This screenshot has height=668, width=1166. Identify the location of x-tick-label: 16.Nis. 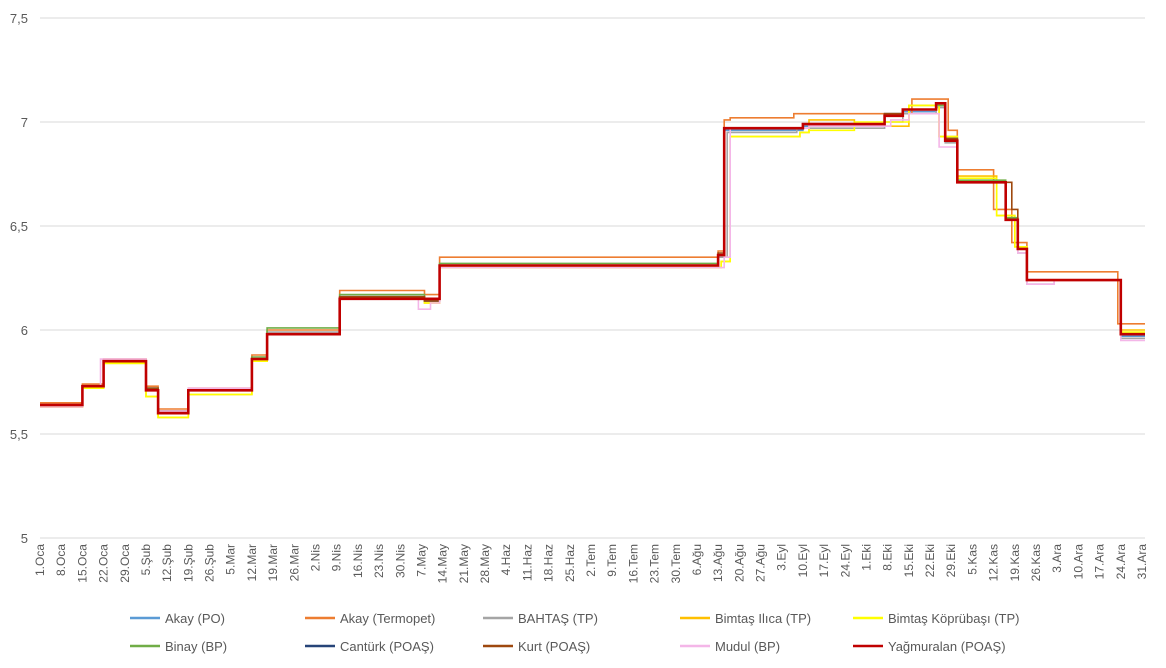
(358, 561).